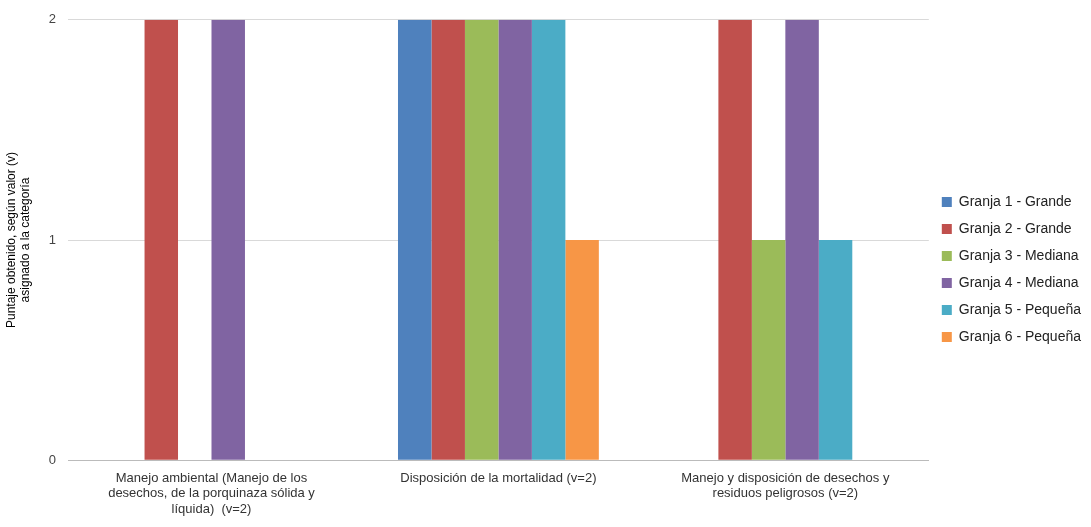 The height and width of the screenshot is (527, 1091). I want to click on legend-label: Granja 3 - Mediana, so click(1018, 254).